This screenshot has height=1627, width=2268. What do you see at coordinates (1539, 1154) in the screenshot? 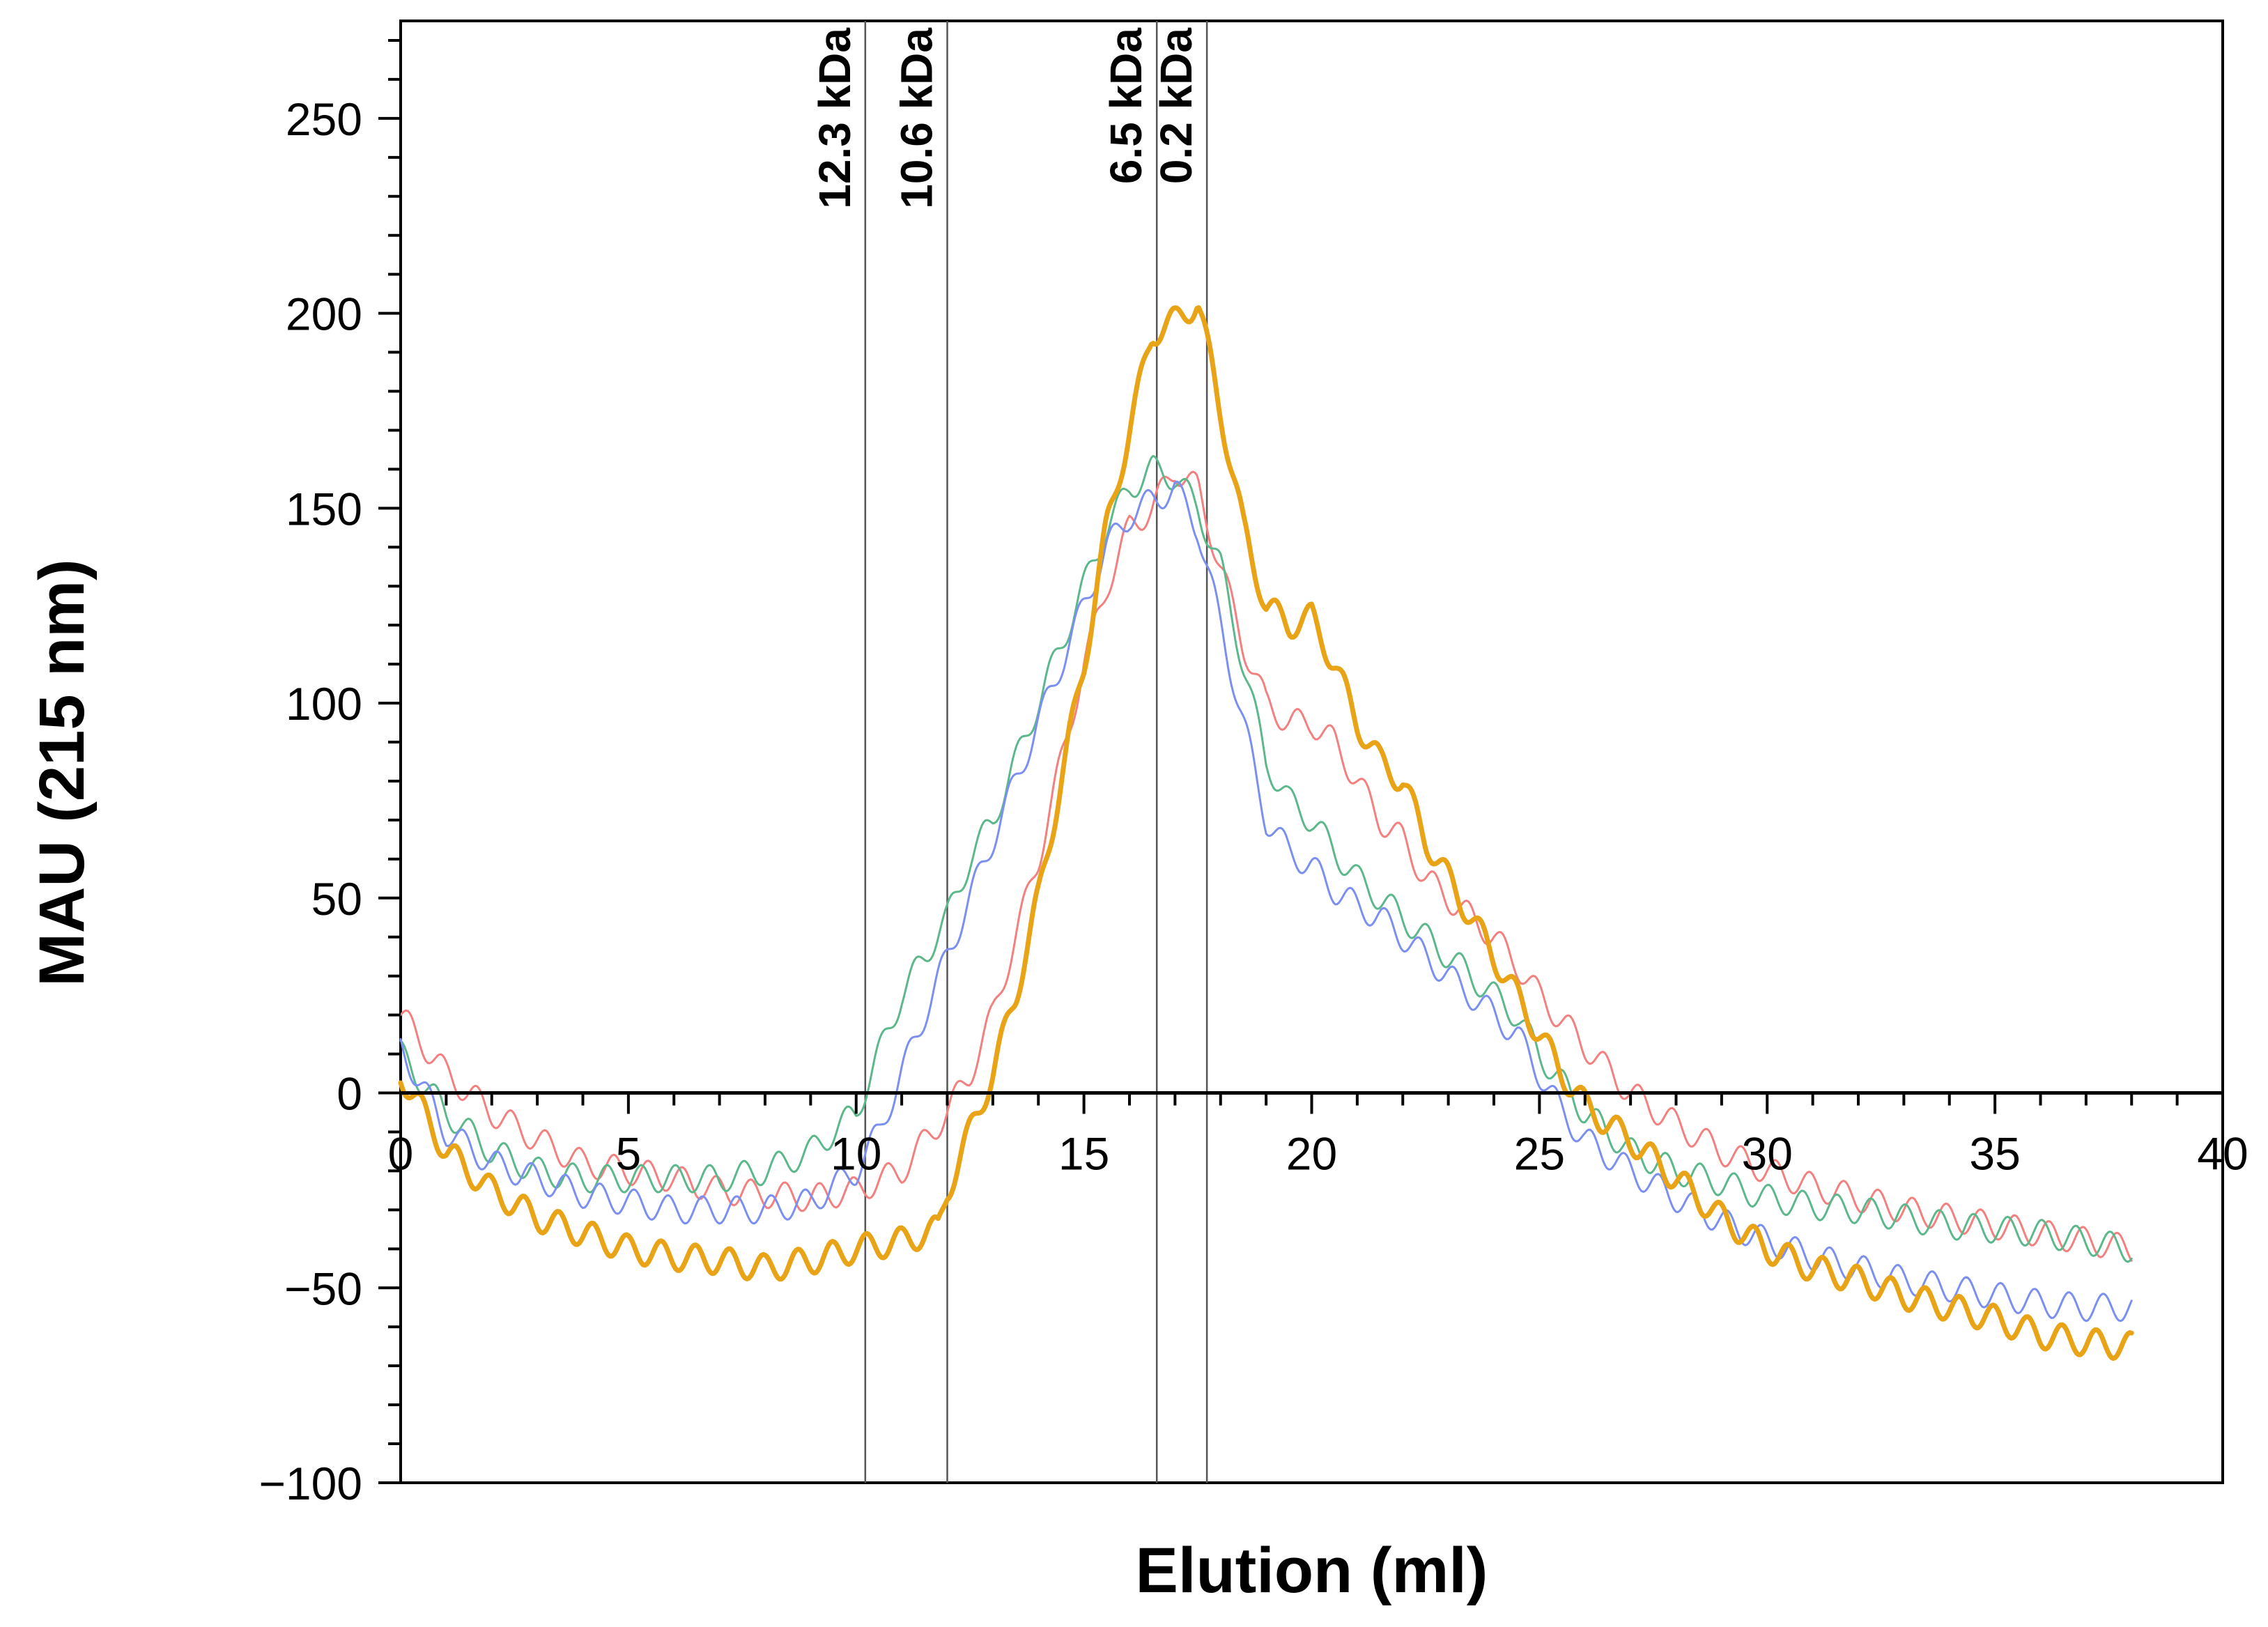
I see `x-tick-label: 25` at bounding box center [1539, 1154].